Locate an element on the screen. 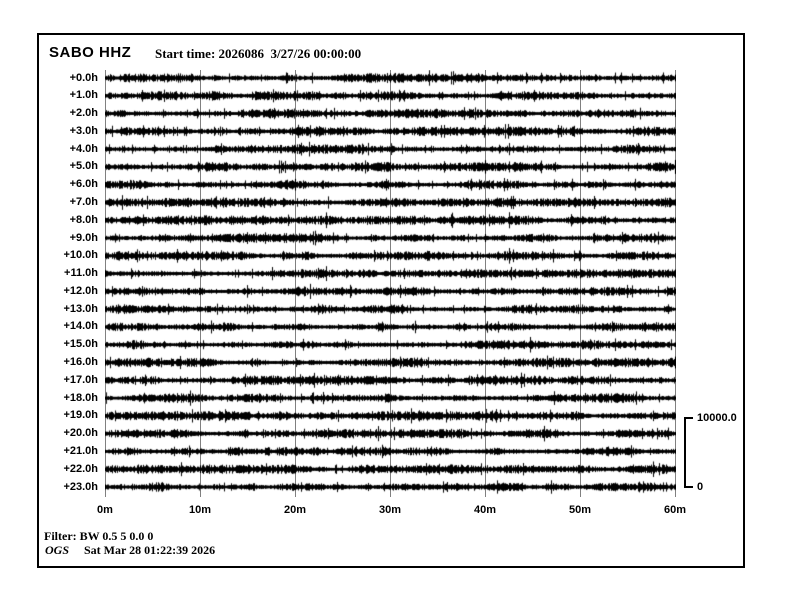 This screenshot has height=612, width=792. hour-label: +2.0h is located at coordinates (83, 113).